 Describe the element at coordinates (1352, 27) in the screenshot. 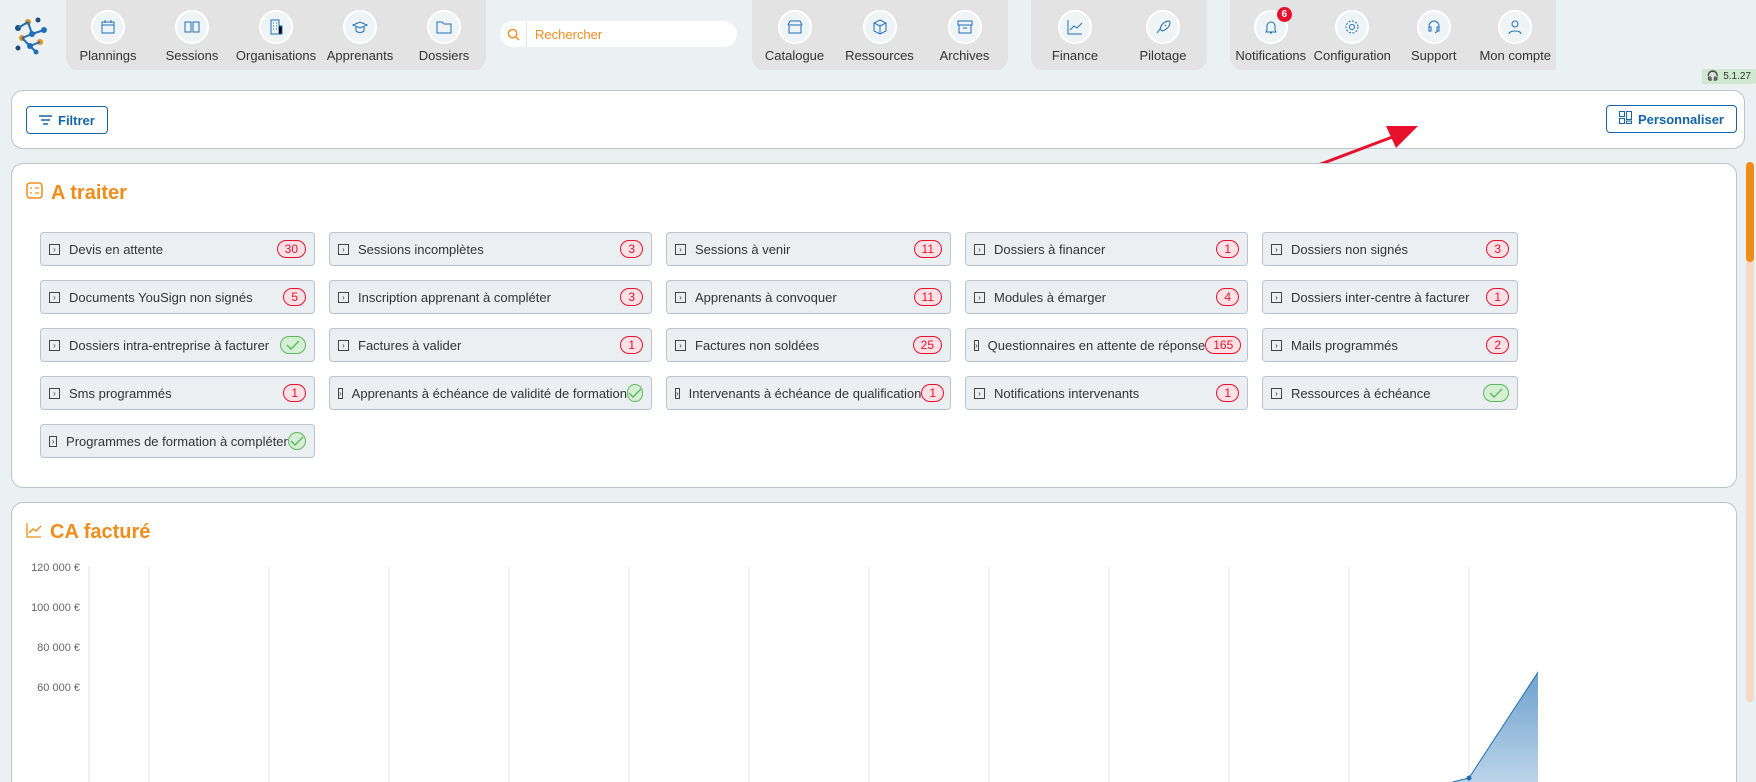

I see `gear-icon` at that location.